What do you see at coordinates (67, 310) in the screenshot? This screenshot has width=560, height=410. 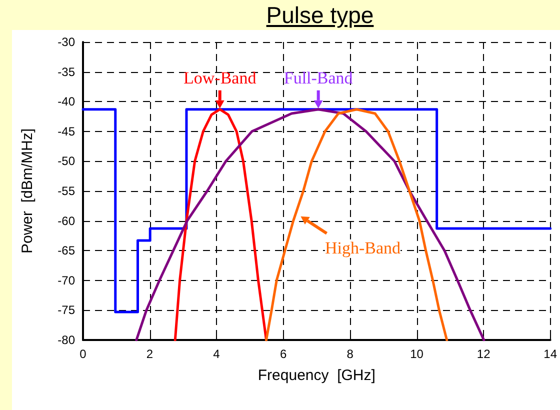 I see `y-tick-label: -75` at bounding box center [67, 310].